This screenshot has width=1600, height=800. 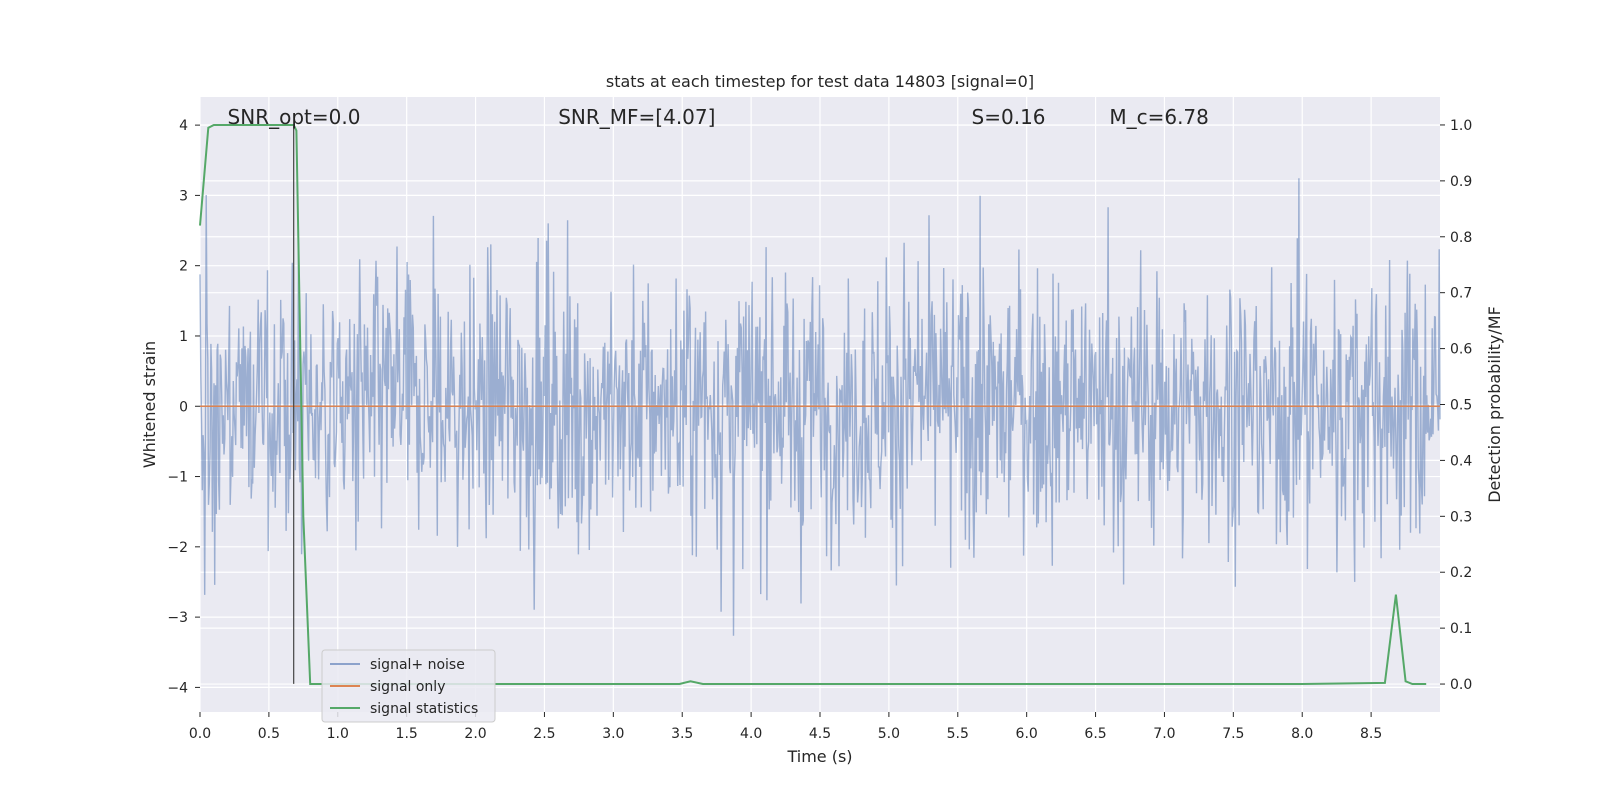 I want to click on y-tick-label: −1, so click(x=177, y=478).